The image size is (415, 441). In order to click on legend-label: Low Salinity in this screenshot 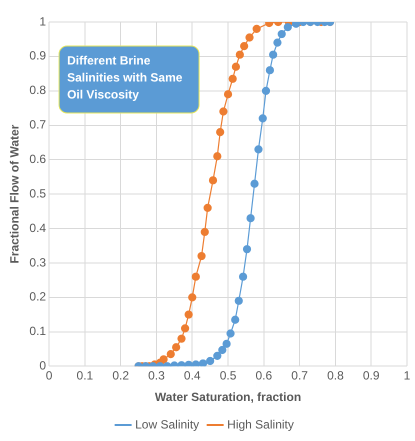, I will do `click(167, 424)`.